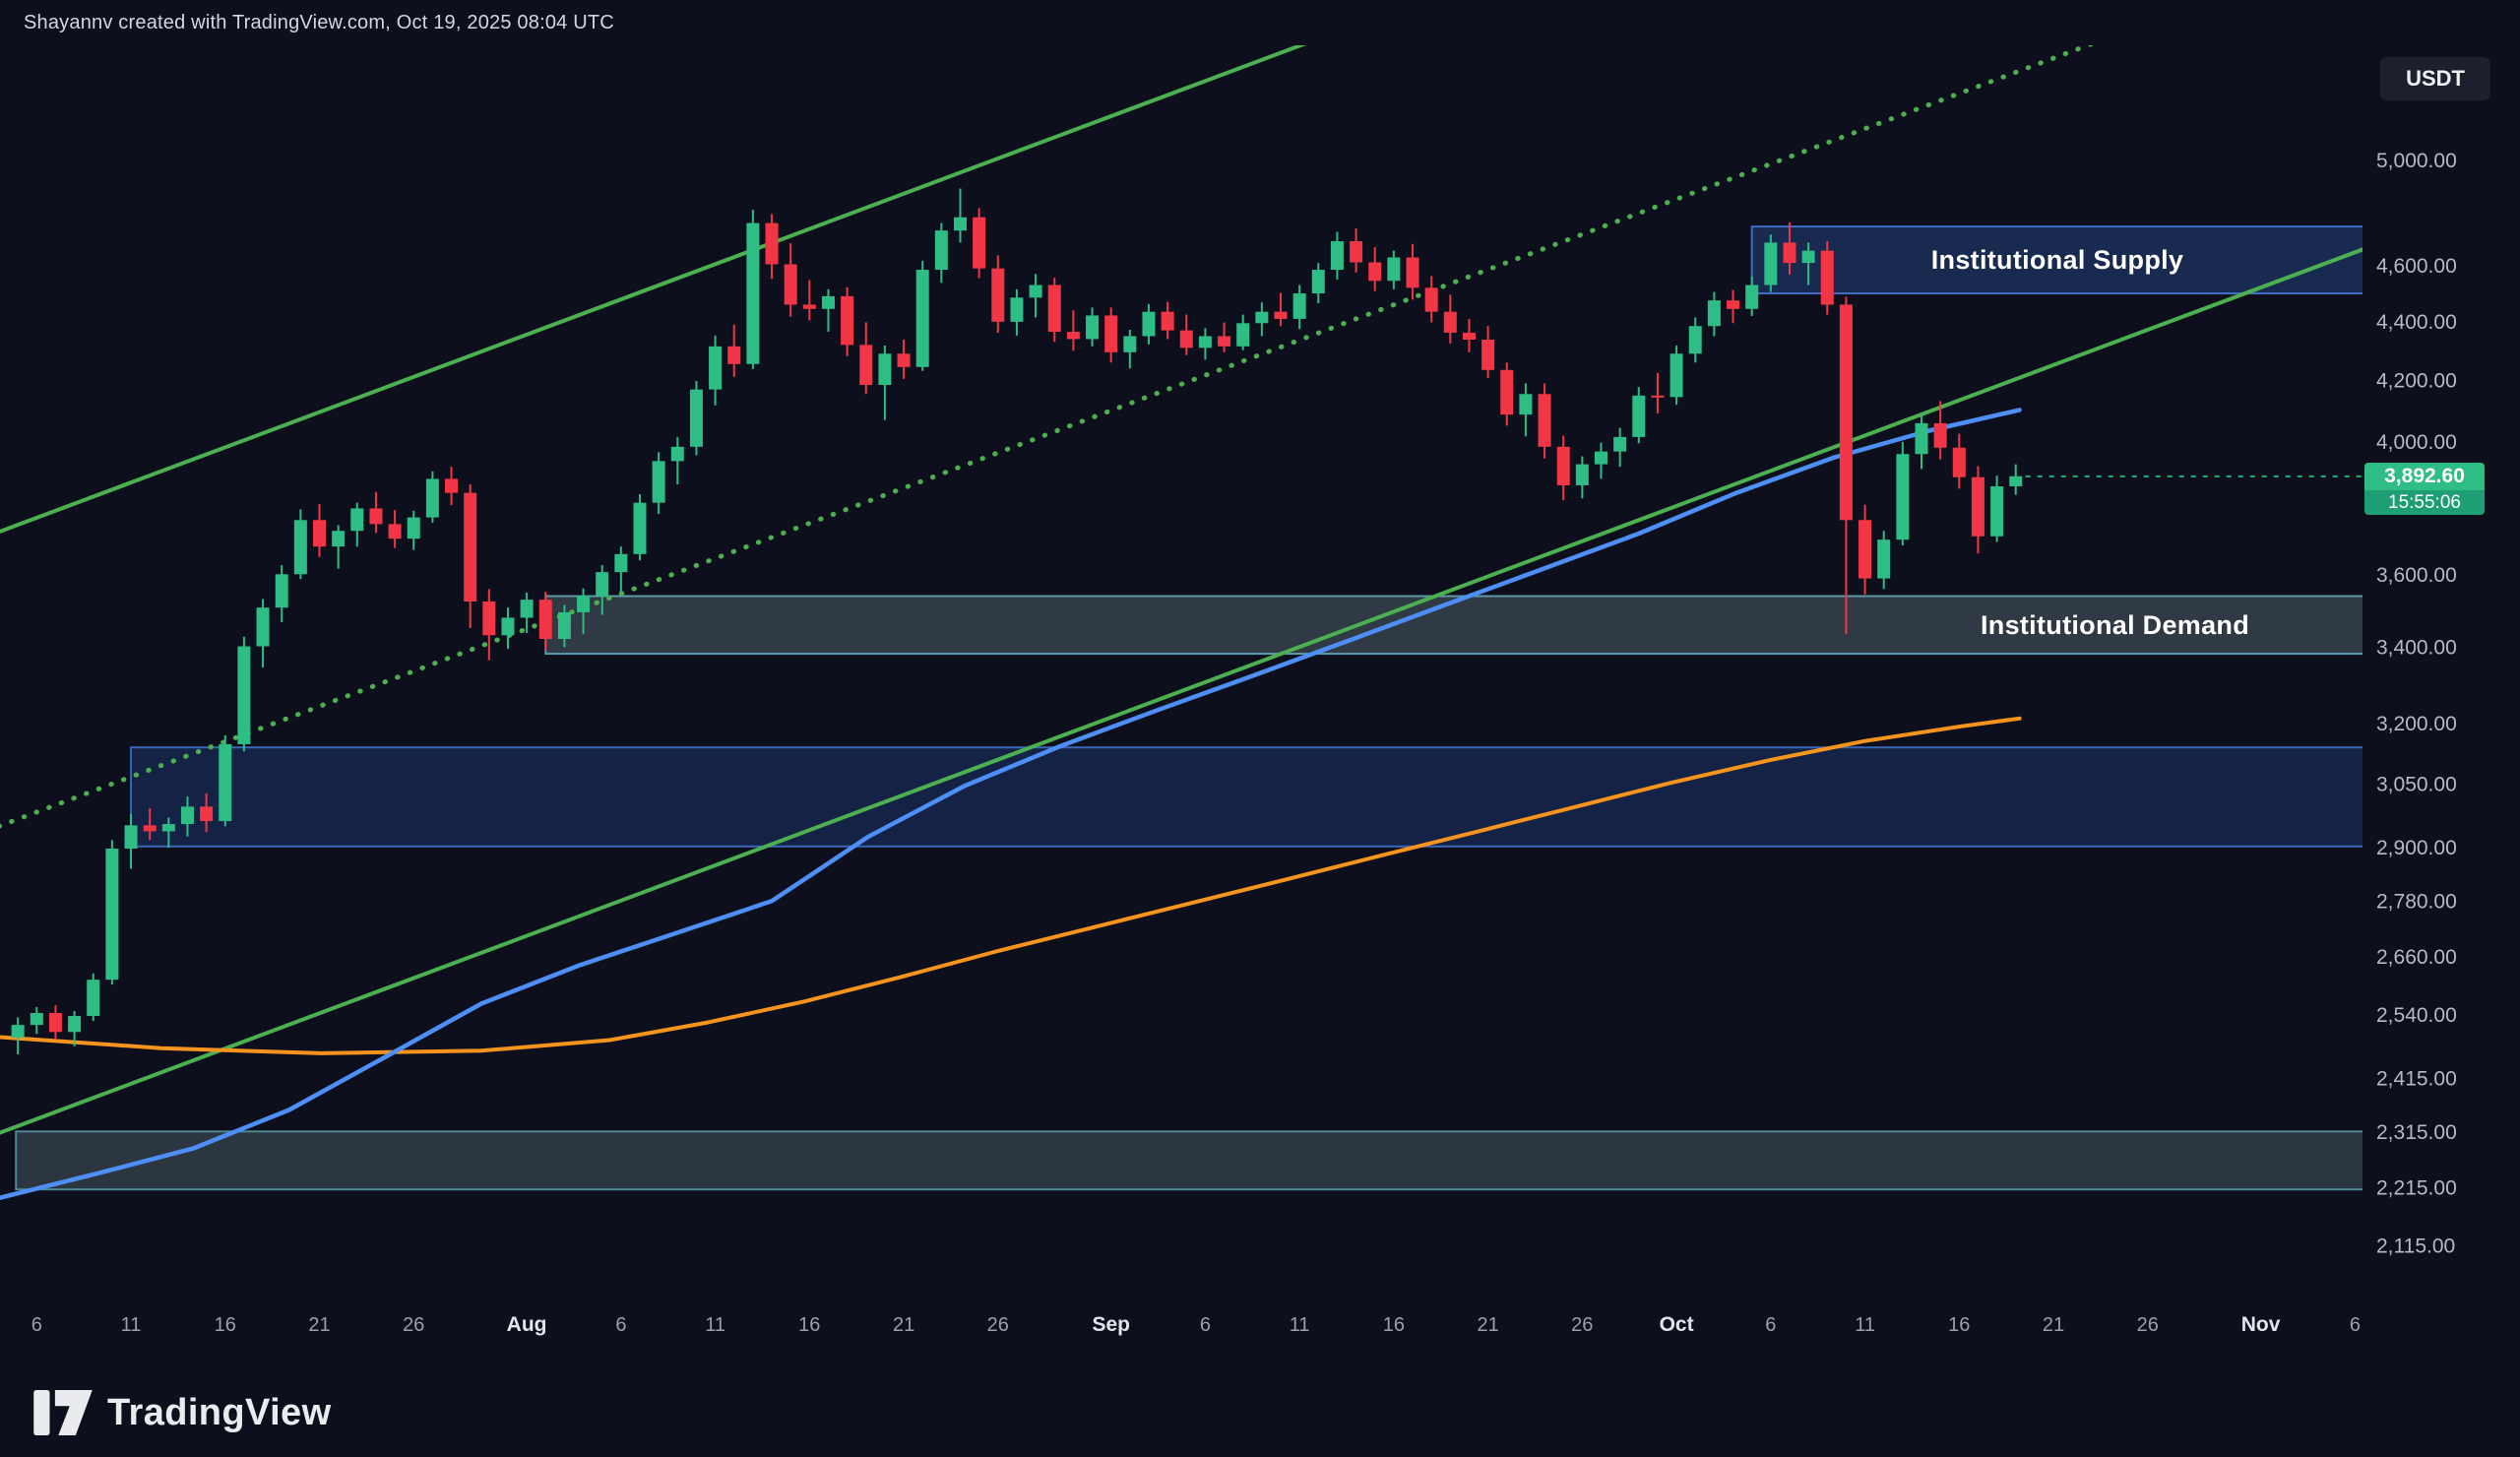 The image size is (2520, 1457). I want to click on price-tick: 2,540.00, so click(2416, 1015).